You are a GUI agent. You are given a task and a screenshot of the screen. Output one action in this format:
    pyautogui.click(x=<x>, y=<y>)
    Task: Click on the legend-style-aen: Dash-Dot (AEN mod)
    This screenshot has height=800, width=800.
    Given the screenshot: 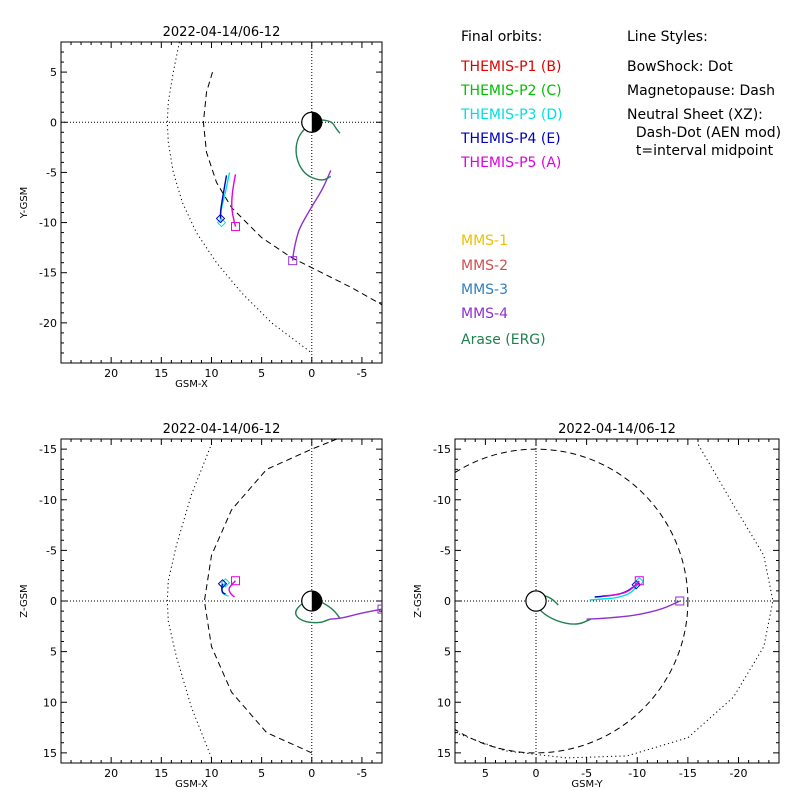 What is the action you would take?
    pyautogui.click(x=704, y=133)
    